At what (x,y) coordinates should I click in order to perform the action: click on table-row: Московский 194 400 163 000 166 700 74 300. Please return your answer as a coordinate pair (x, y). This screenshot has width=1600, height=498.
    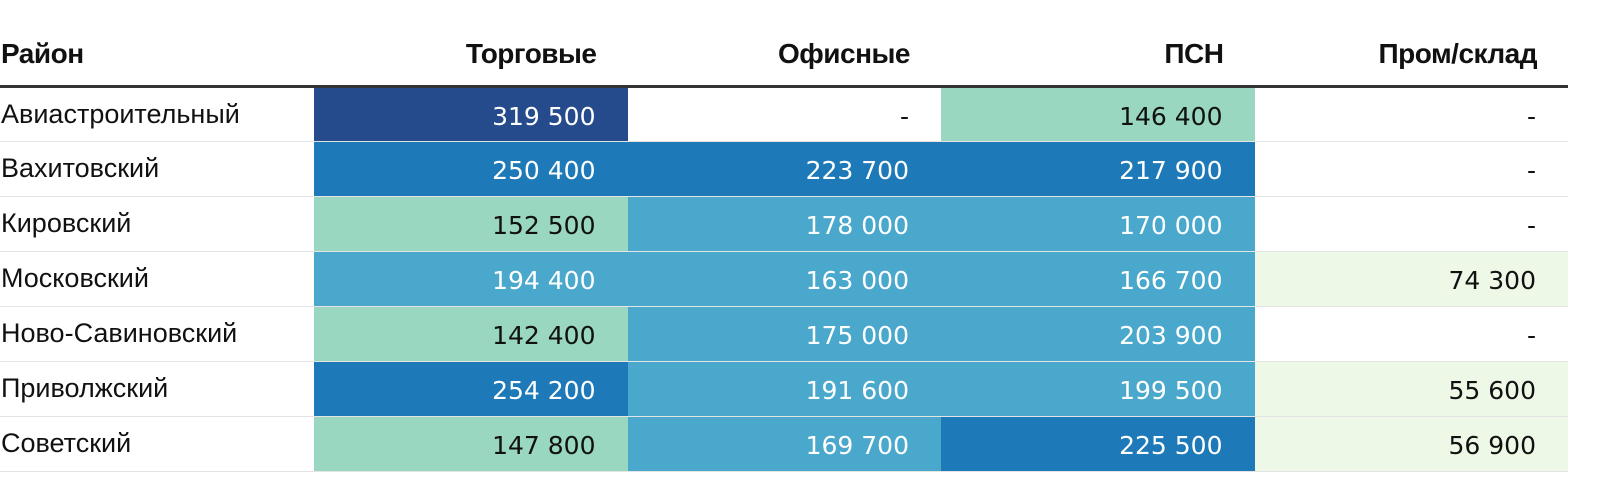
    Looking at the image, I should click on (784, 279).